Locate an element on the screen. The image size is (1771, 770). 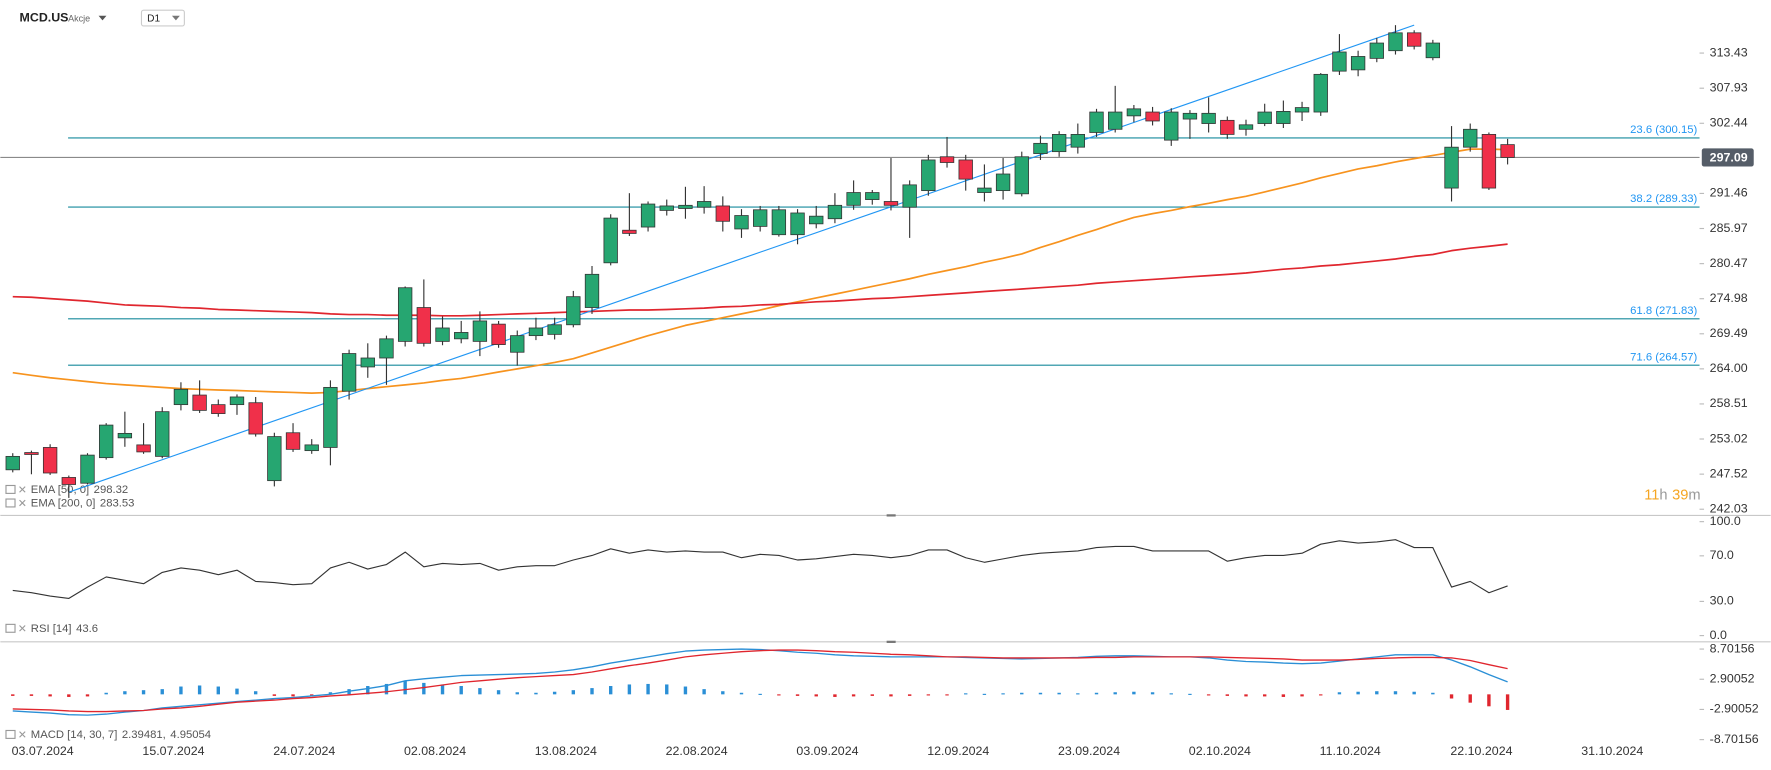
ema-legend-text: EMA [50, 0] 298.32 is located at coordinates (79, 490).